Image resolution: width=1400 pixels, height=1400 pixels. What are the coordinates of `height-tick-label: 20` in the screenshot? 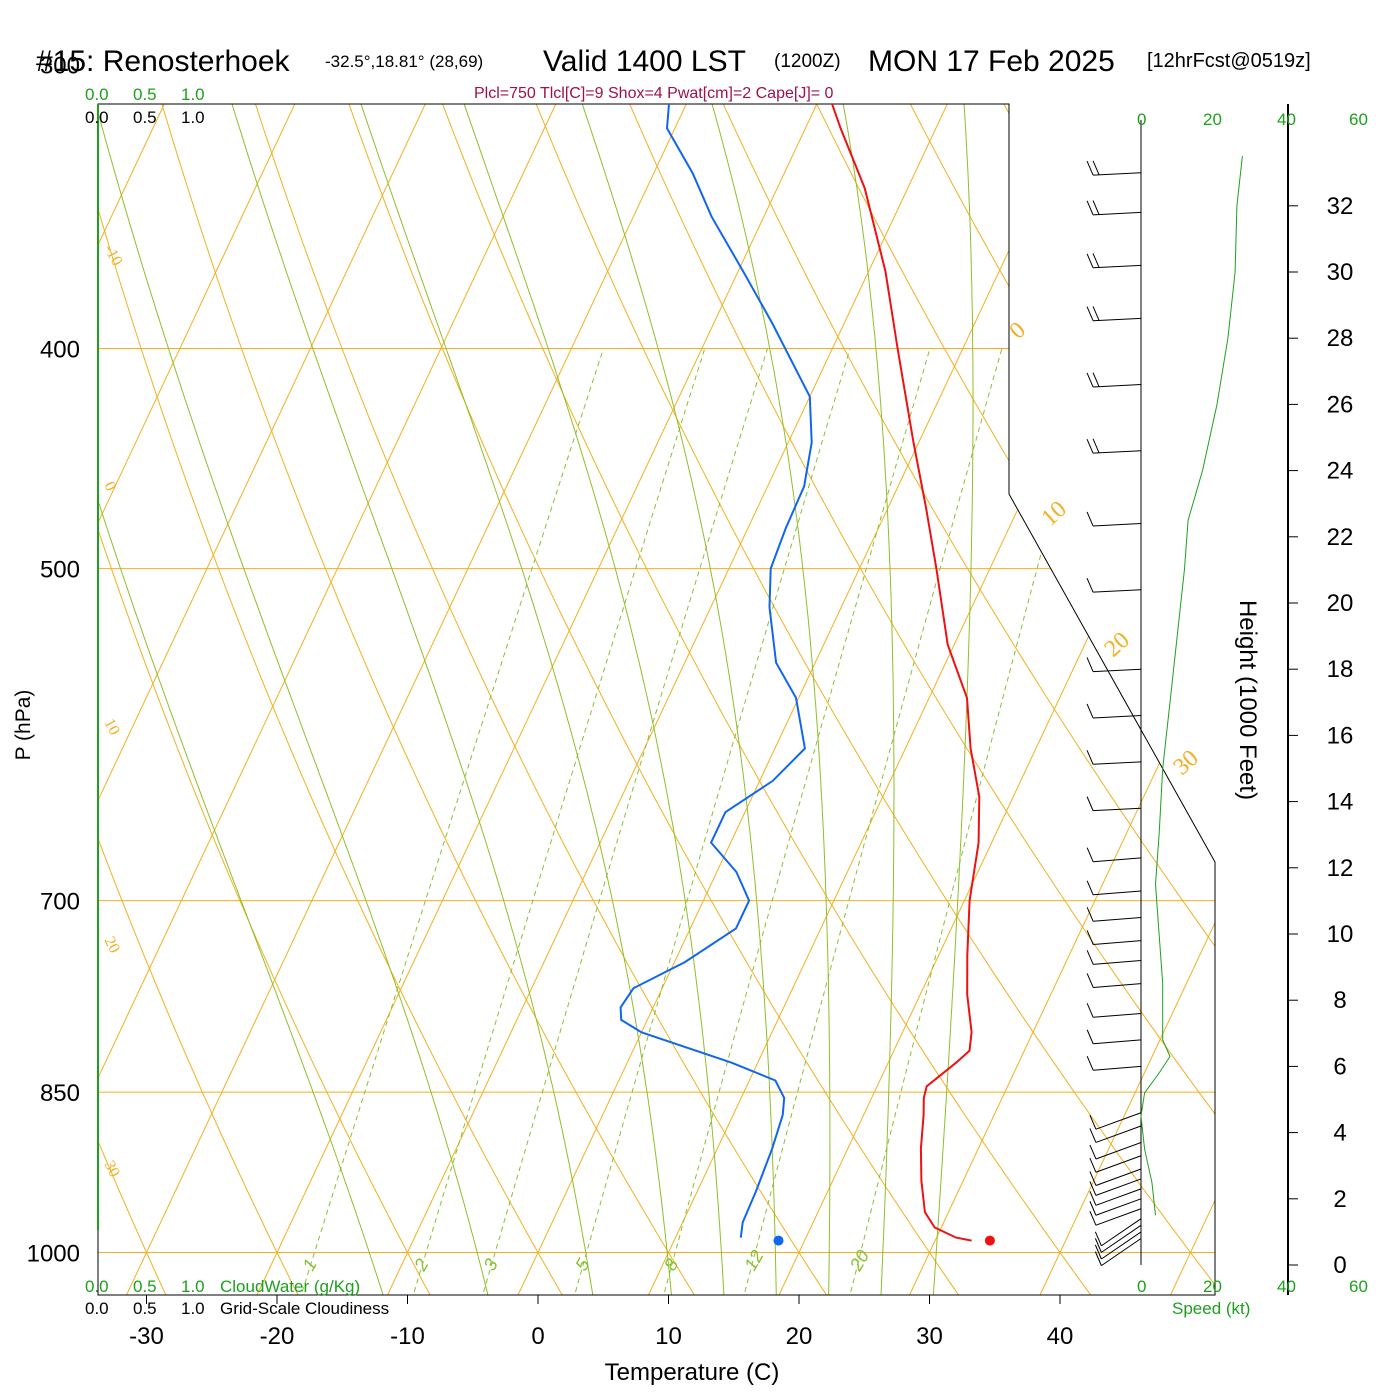 It's located at (1340, 603).